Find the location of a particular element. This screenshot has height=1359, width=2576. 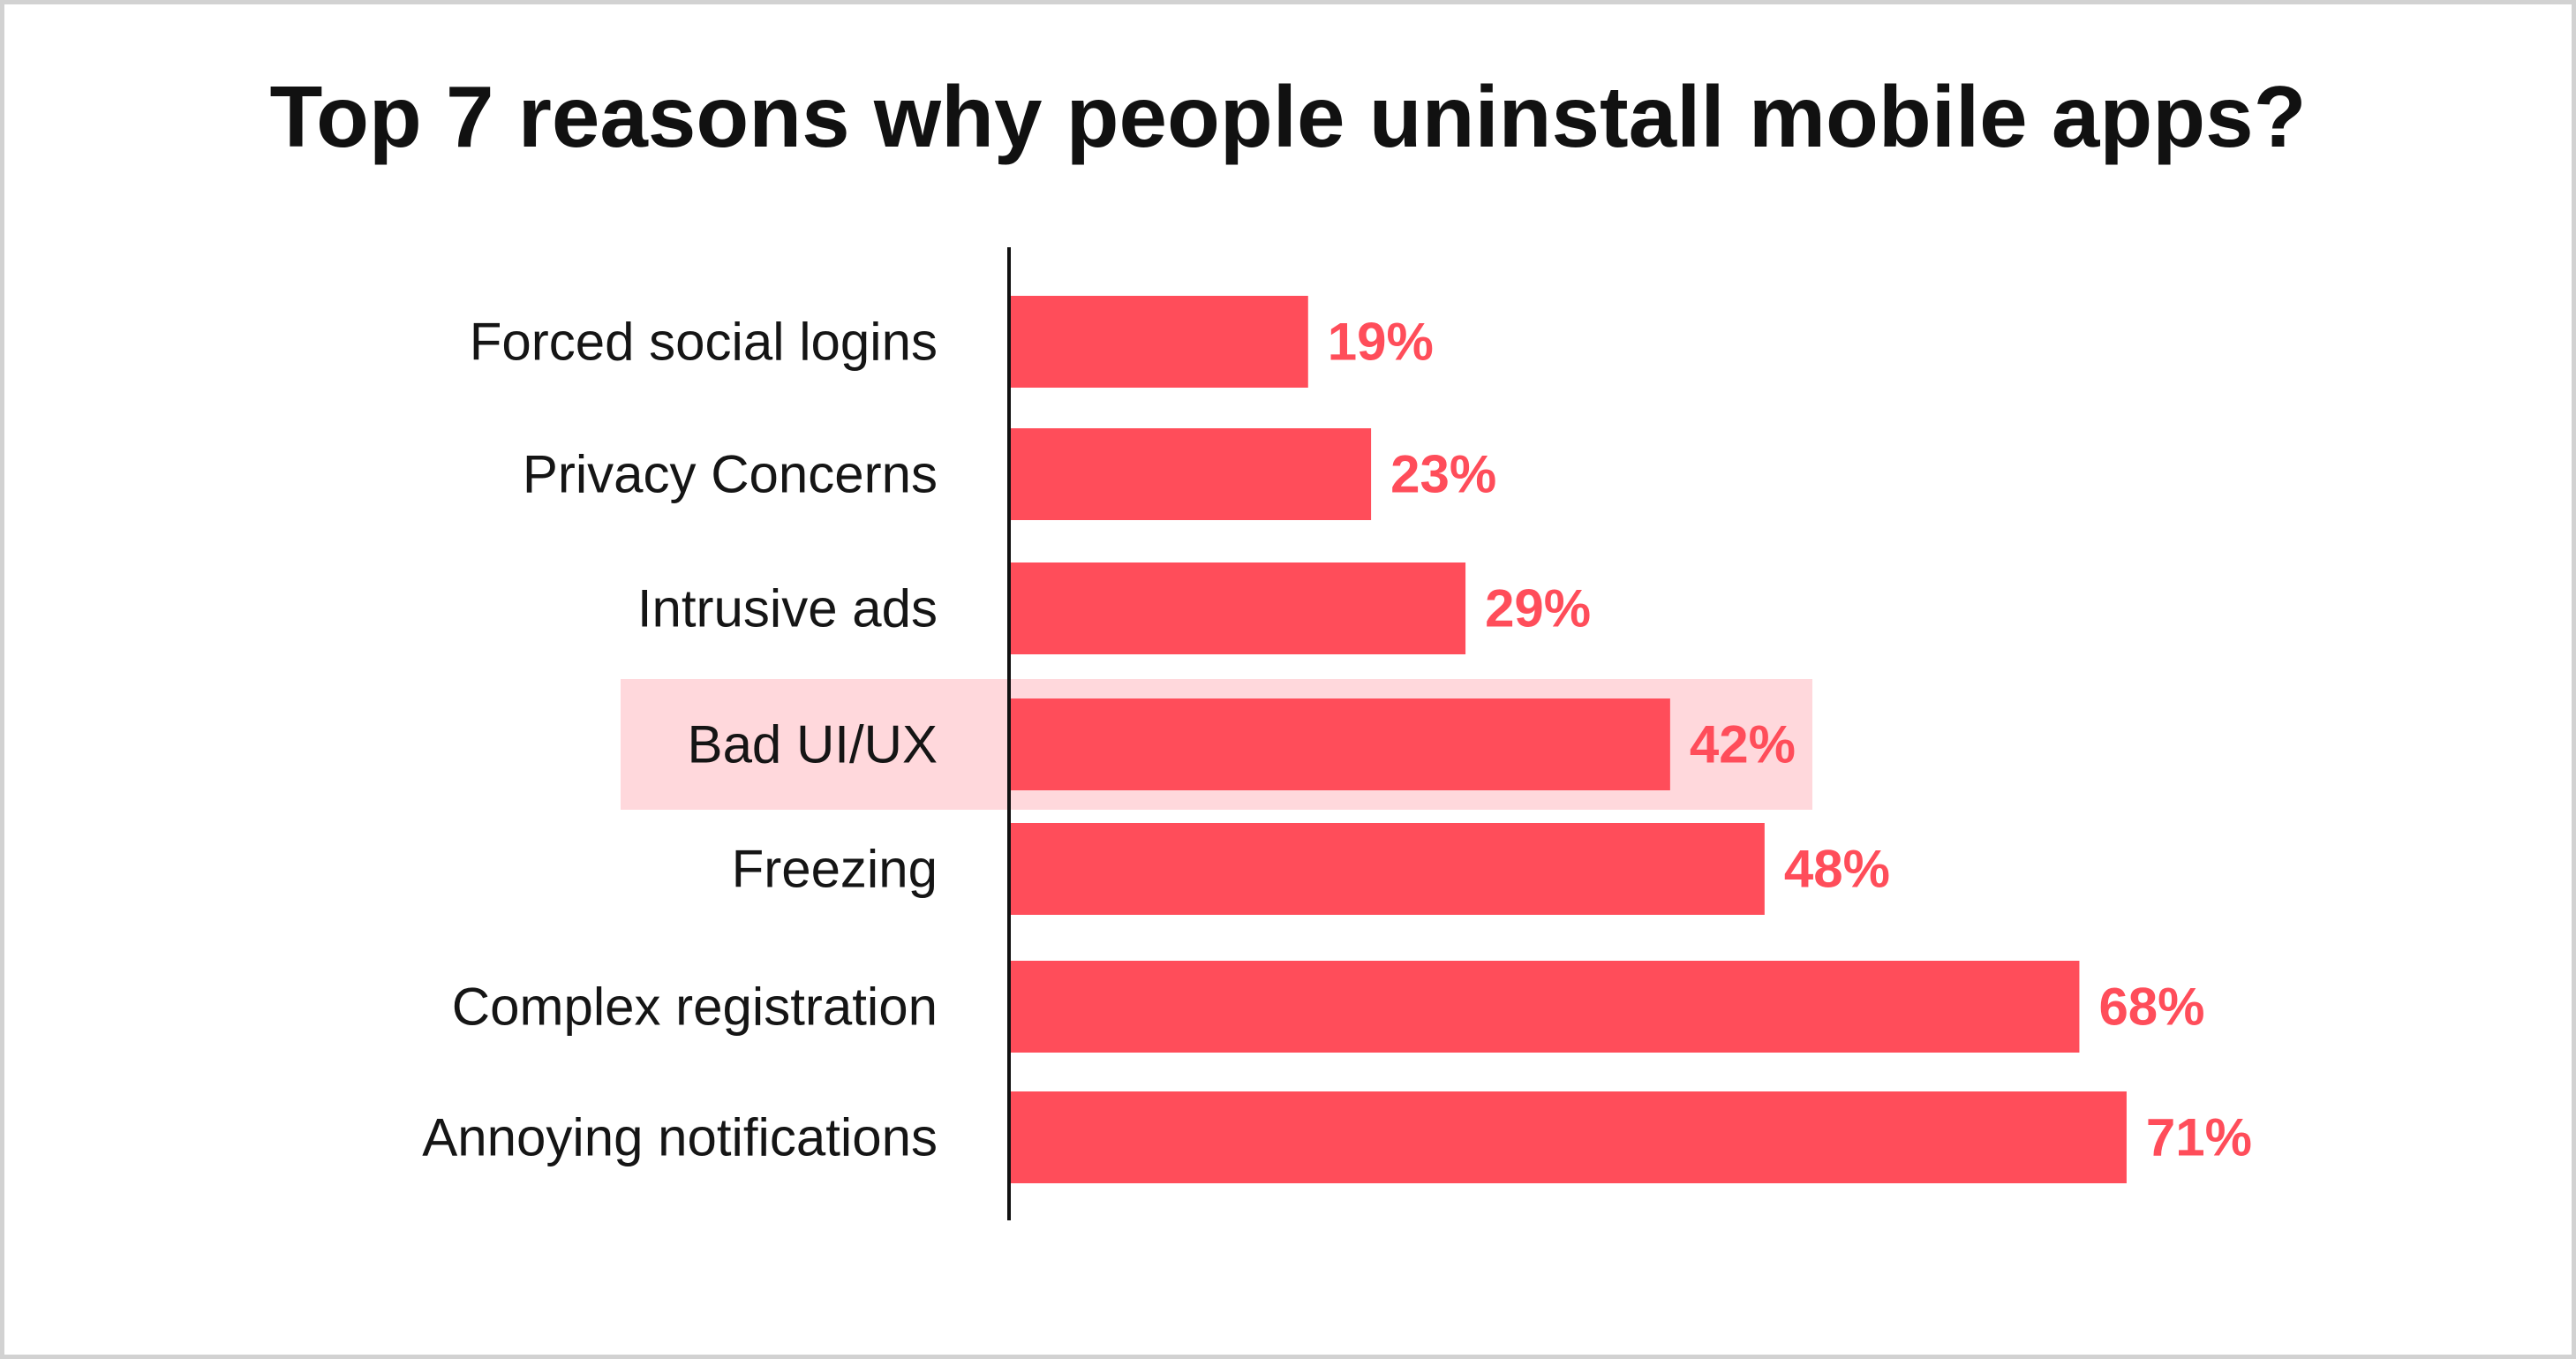

category-label: Privacy Concerns is located at coordinates (731, 474).